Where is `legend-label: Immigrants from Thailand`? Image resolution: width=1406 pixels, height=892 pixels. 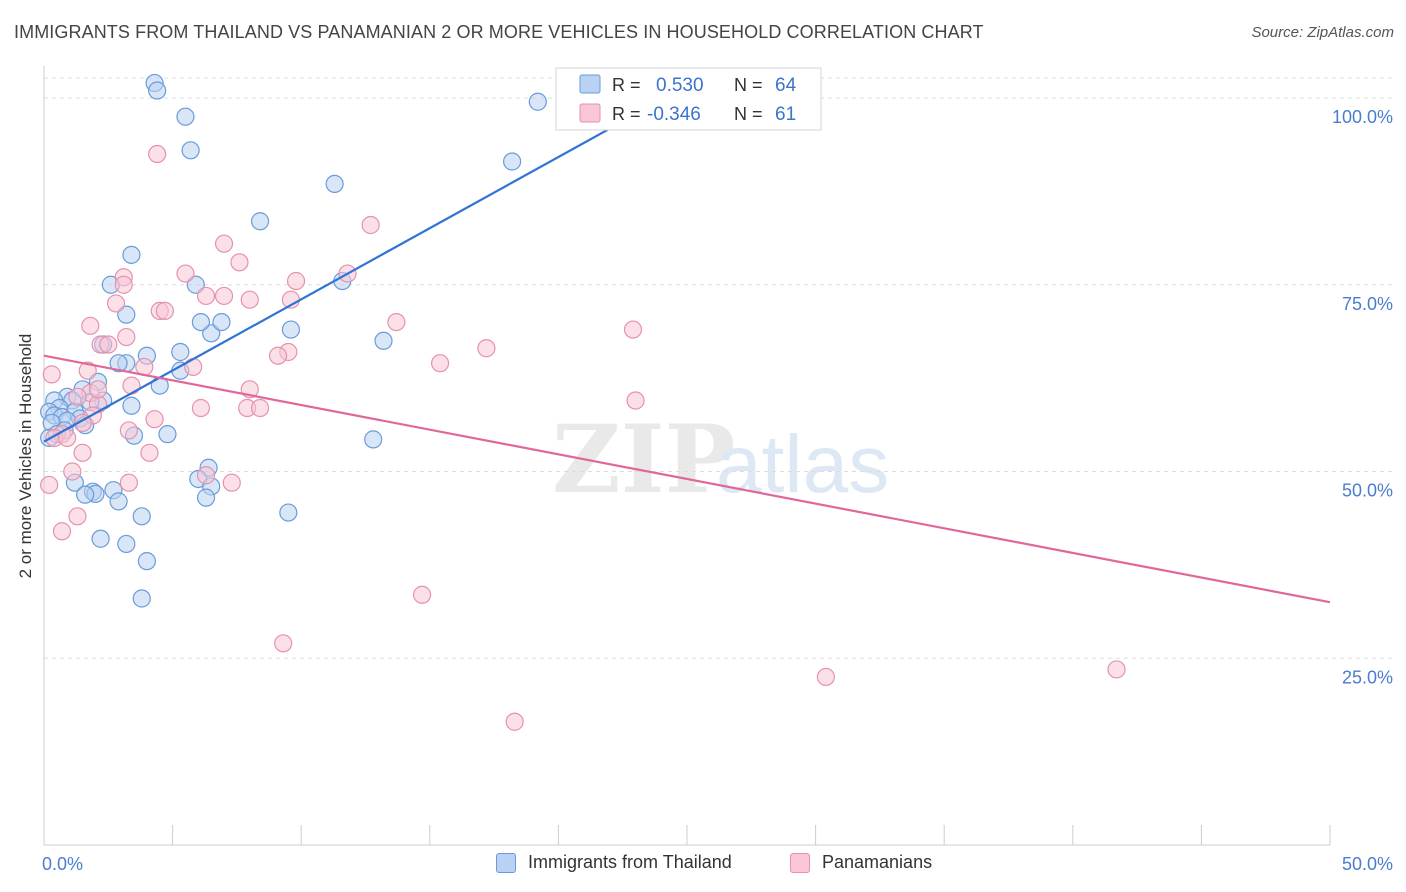
legend-label: Immigrants from Thailand is located at coordinates (630, 862).